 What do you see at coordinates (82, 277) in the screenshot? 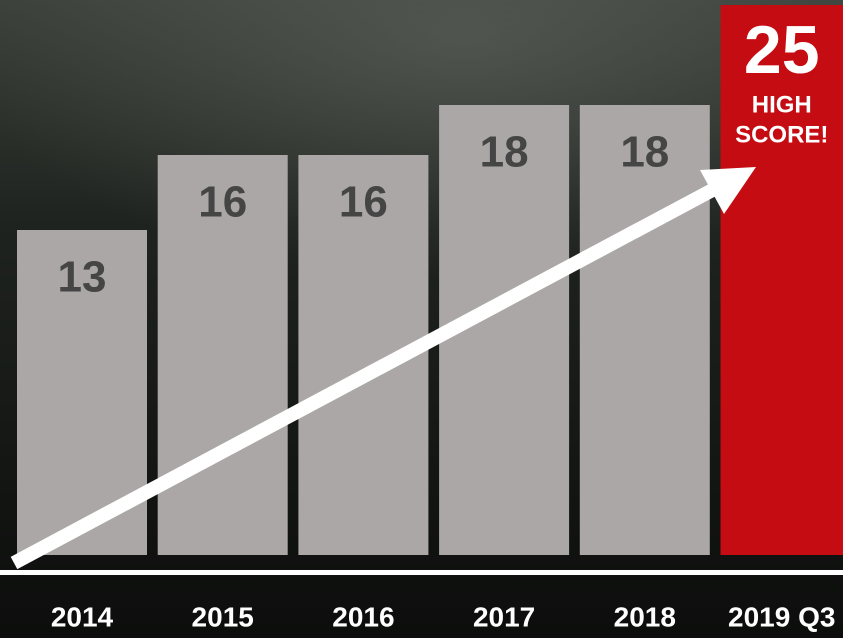
I see `value-label: 13` at bounding box center [82, 277].